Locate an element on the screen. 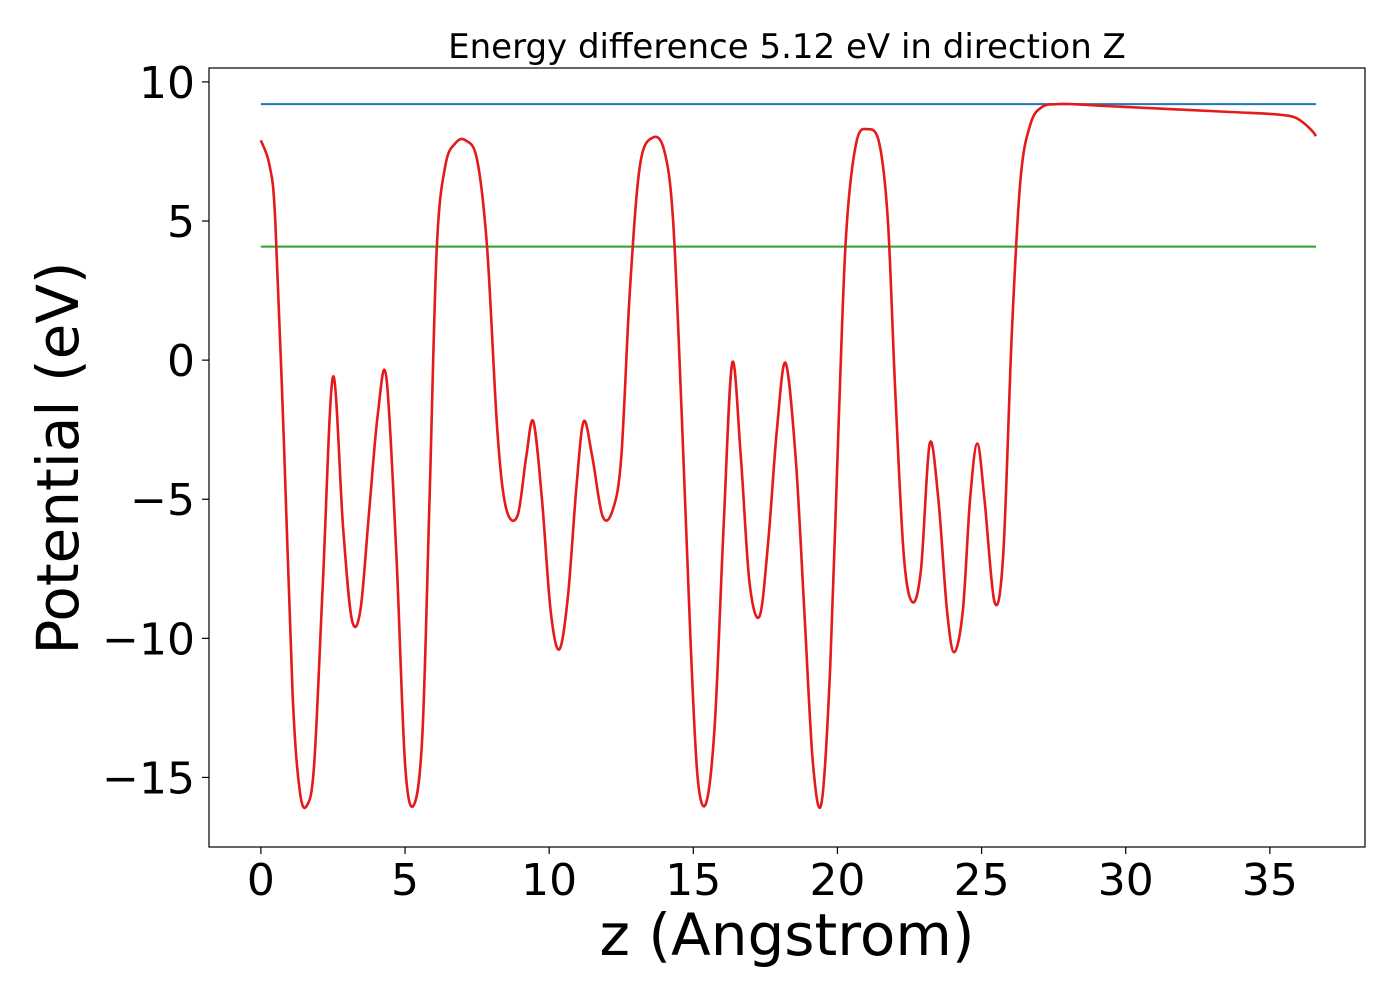 Image resolution: width=1400 pixels, height=1000 pixels. y-tick-label: 0 is located at coordinates (181, 361).